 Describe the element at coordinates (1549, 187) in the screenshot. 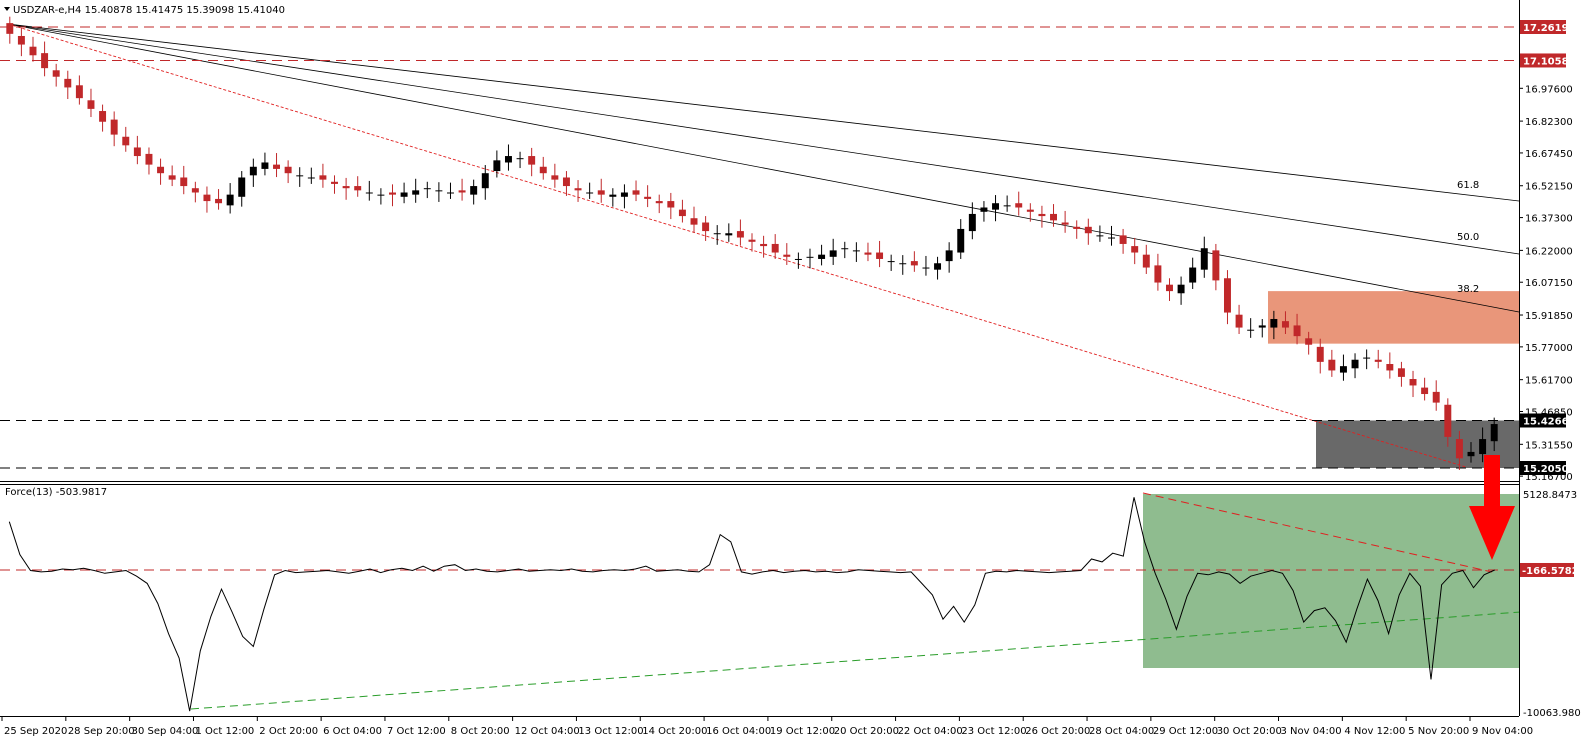

I see `y-tick-label: 16.52150` at that location.